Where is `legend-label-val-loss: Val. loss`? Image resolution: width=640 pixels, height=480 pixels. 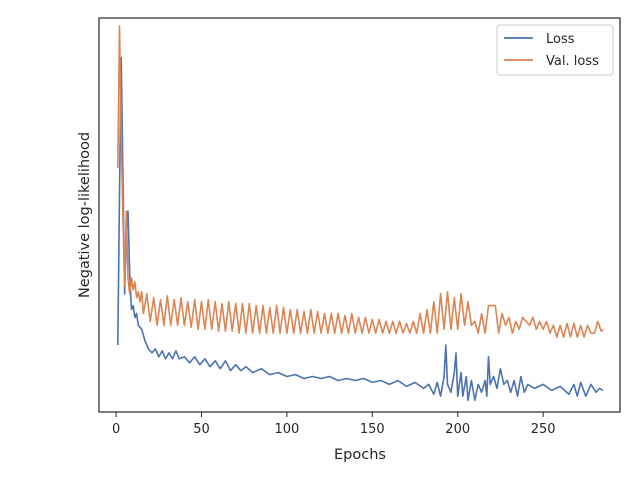 legend-label-val-loss: Val. loss is located at coordinates (572, 61).